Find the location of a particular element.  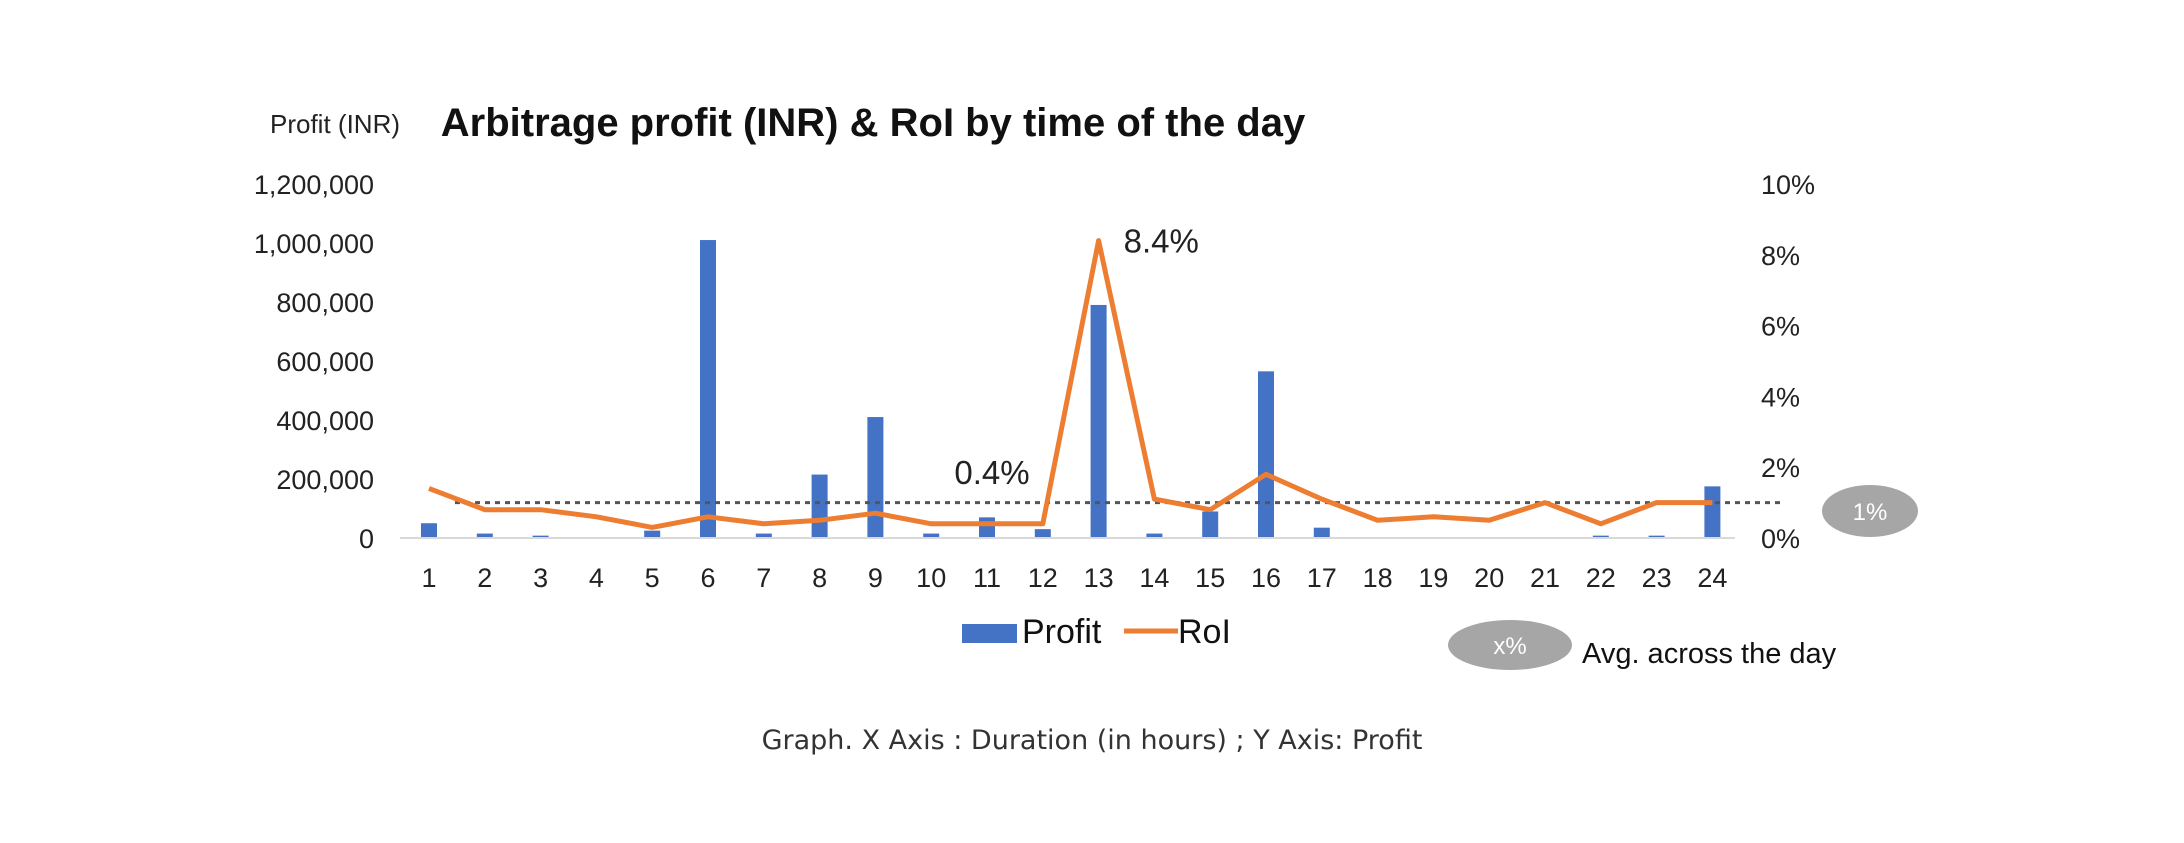

x-tick-label: 3 is located at coordinates (540, 578).